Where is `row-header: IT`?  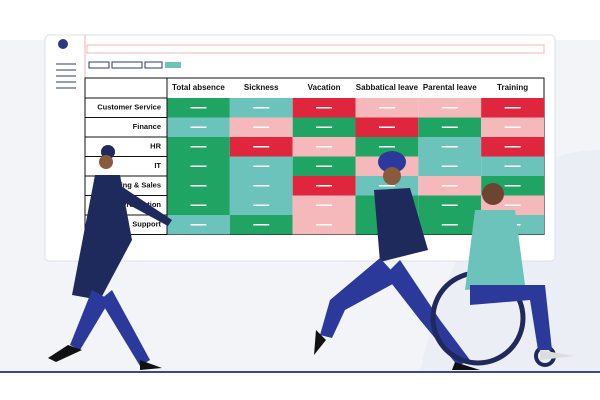
row-header: IT is located at coordinates (157, 165).